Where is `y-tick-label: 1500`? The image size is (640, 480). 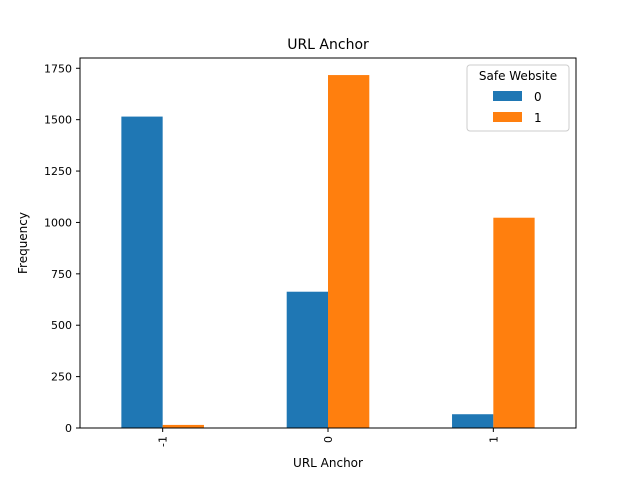
y-tick-label: 1500 is located at coordinates (58, 120).